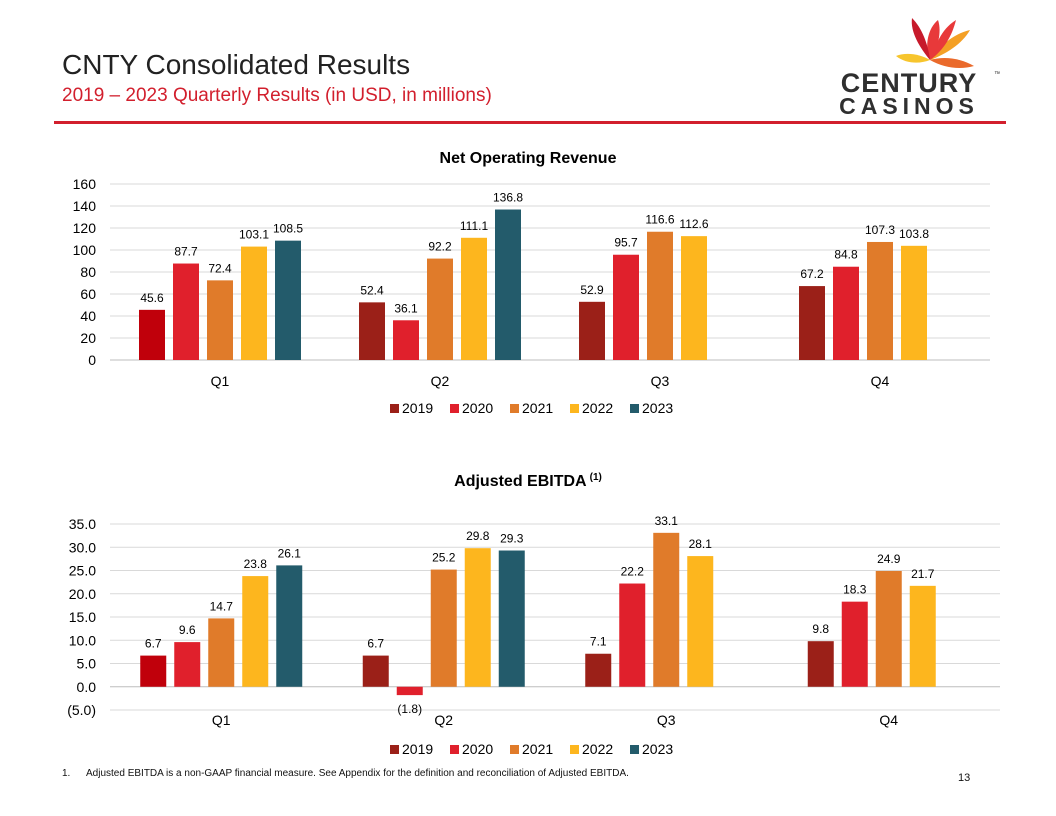 This screenshot has width=1056, height=816. Describe the element at coordinates (444, 558) in the screenshot. I see `data-label: 25.2` at that location.